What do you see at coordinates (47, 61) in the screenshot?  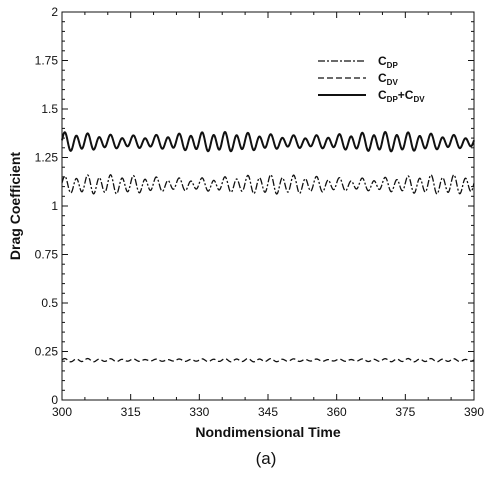 I see `y-tick-label: 1.75` at bounding box center [47, 61].